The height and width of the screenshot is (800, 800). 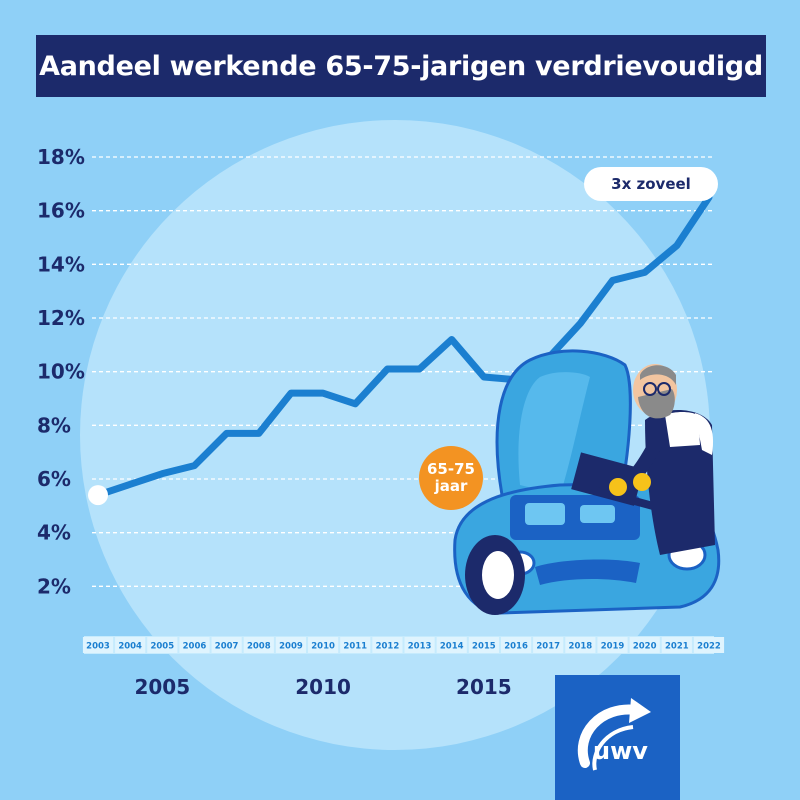 I want to click on x-tick-label: 2019, so click(x=613, y=647).